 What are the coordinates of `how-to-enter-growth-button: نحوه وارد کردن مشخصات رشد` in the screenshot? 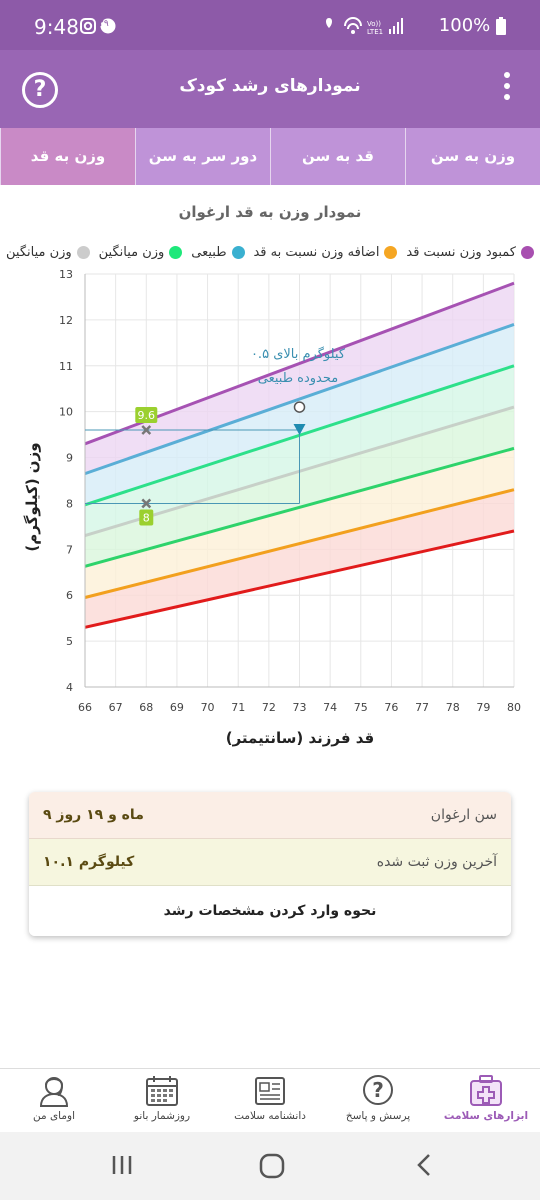 It's located at (270, 911).